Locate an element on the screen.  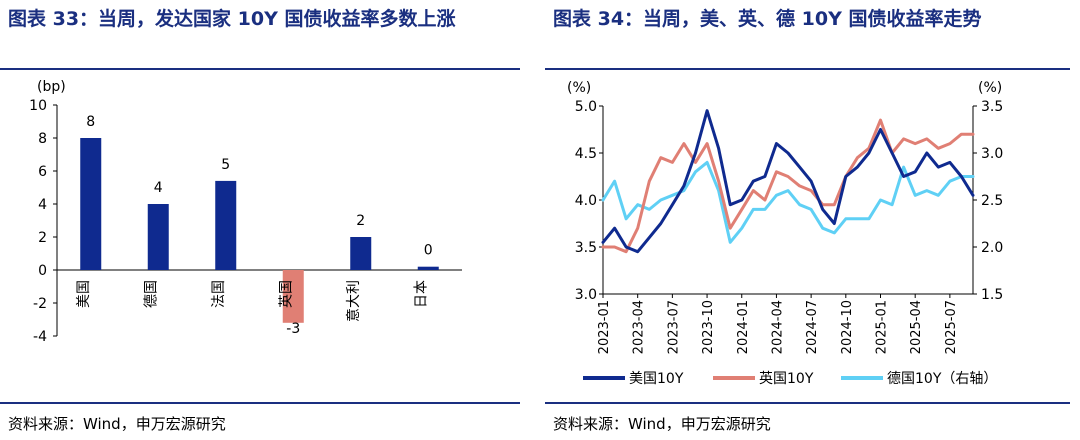
right-y-tick-label: 3.5 is located at coordinates (992, 107).